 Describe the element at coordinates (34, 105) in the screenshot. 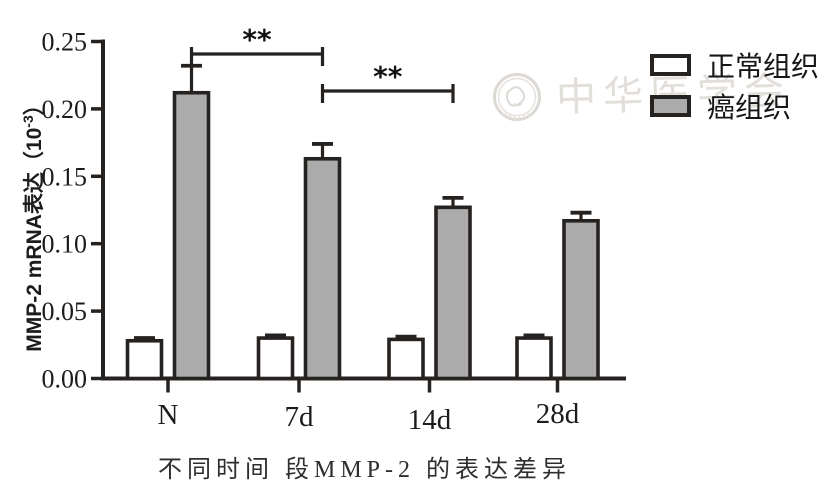

I see `y-axis-title-close: ）` at that location.